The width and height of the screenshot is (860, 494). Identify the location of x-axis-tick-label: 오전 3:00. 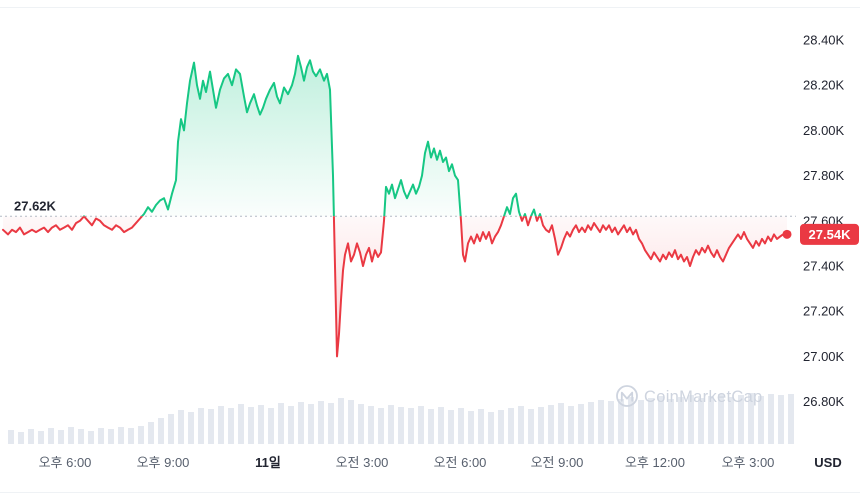
(362, 462).